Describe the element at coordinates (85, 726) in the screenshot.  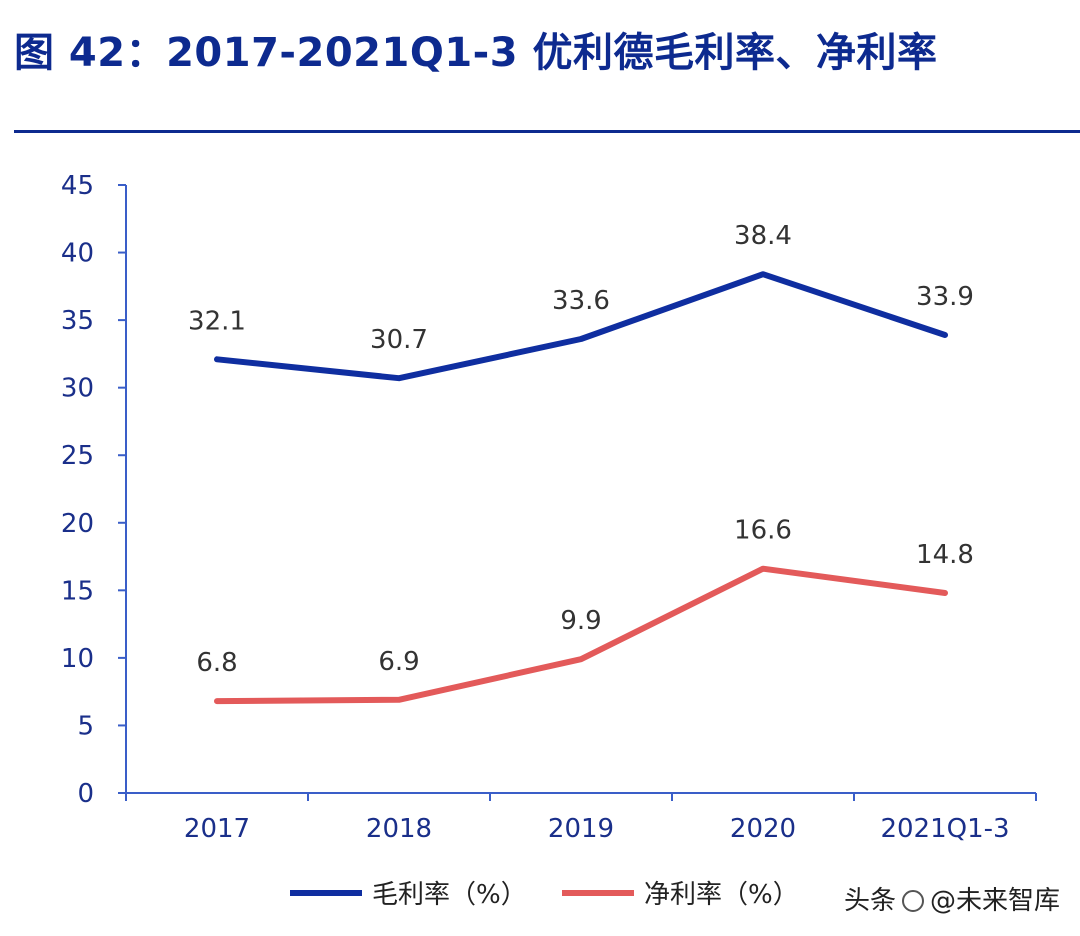
I see `y-tick-label: 5` at that location.